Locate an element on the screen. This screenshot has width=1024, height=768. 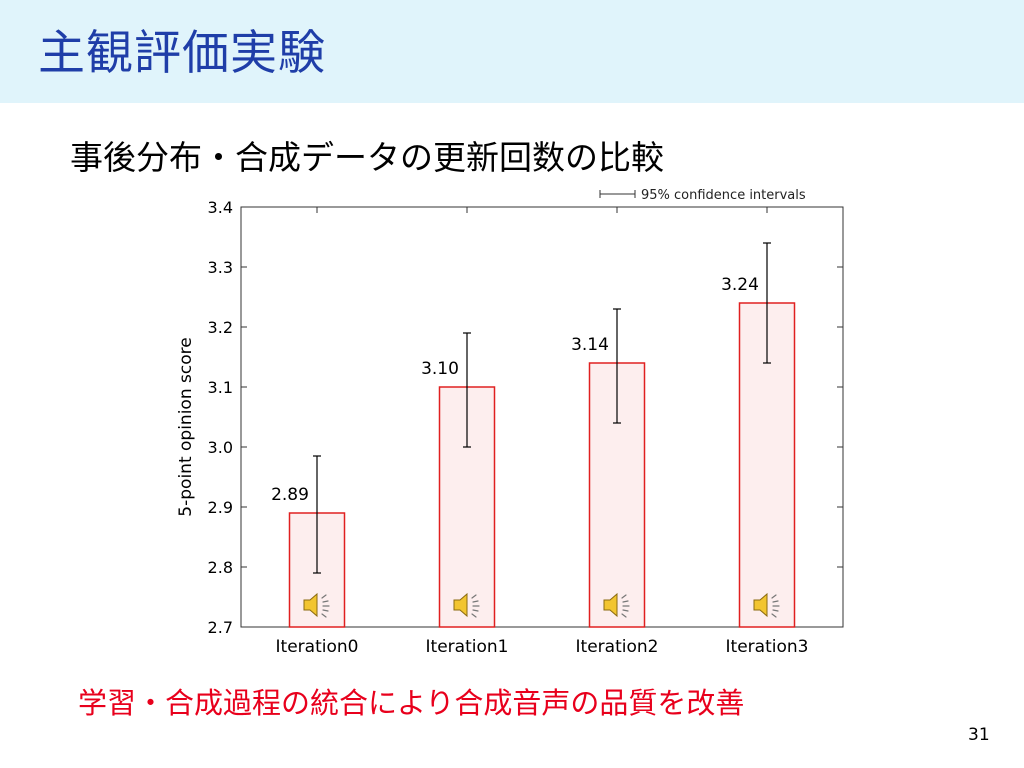
title-band is located at coordinates (512, 51).